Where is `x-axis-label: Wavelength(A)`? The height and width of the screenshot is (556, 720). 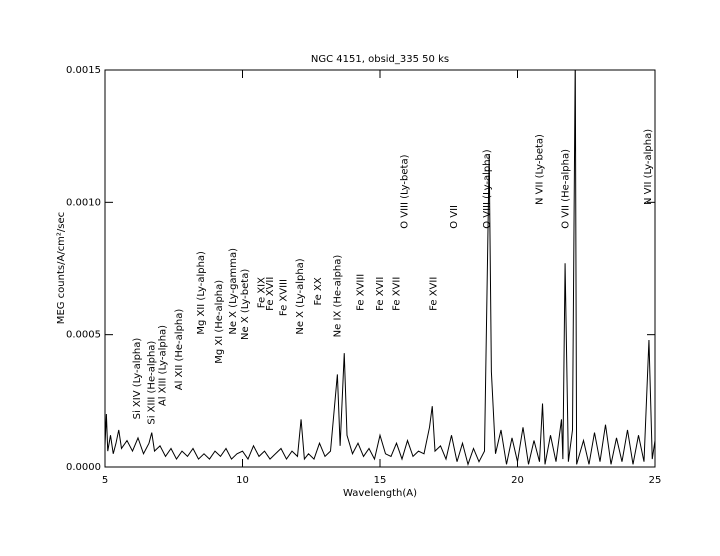 x-axis-label: Wavelength(A) is located at coordinates (380, 493).